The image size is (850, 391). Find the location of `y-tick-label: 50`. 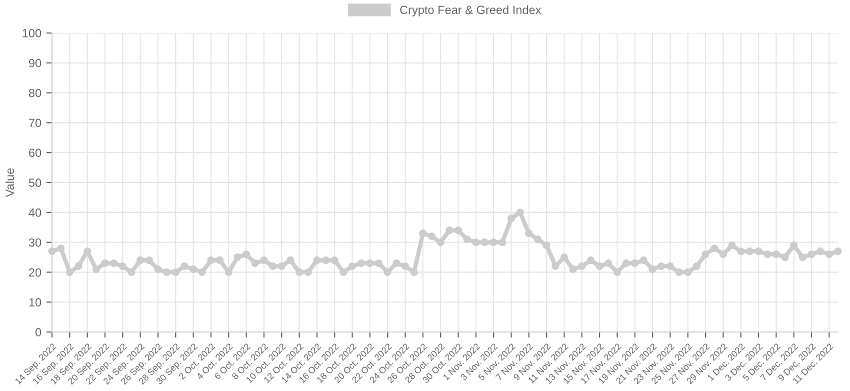

y-tick-label: 50 is located at coordinates (35, 182).